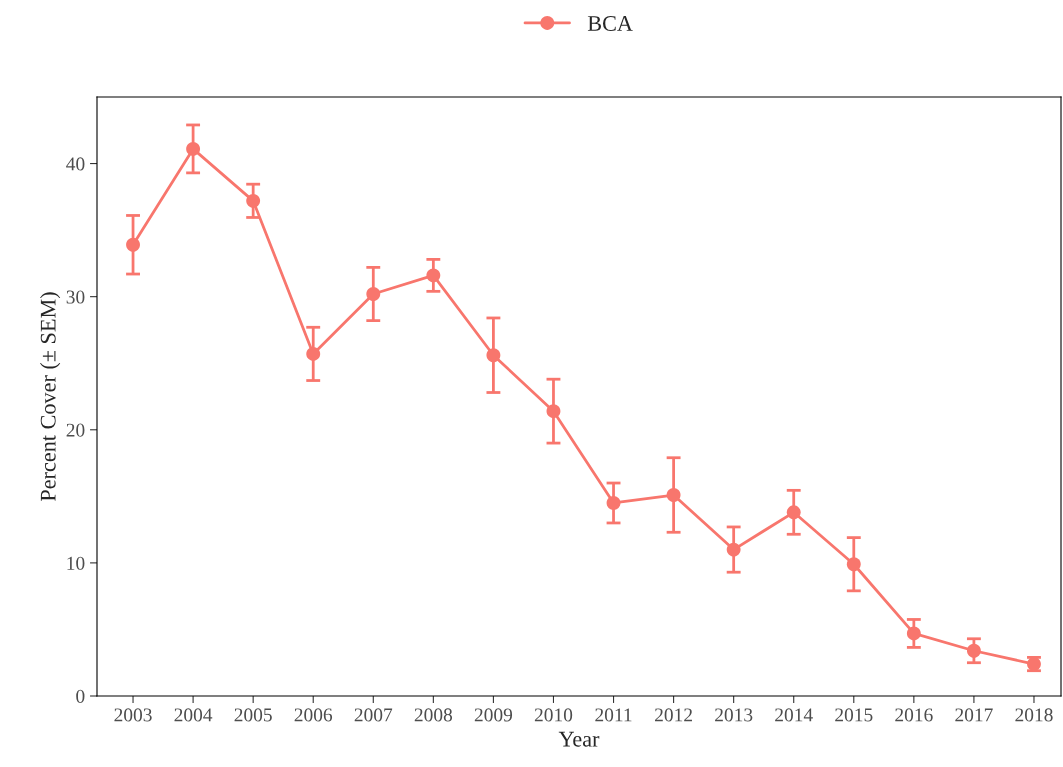 This screenshot has width=1063, height=767. Describe the element at coordinates (75, 164) in the screenshot. I see `y-tick-label: 40` at that location.